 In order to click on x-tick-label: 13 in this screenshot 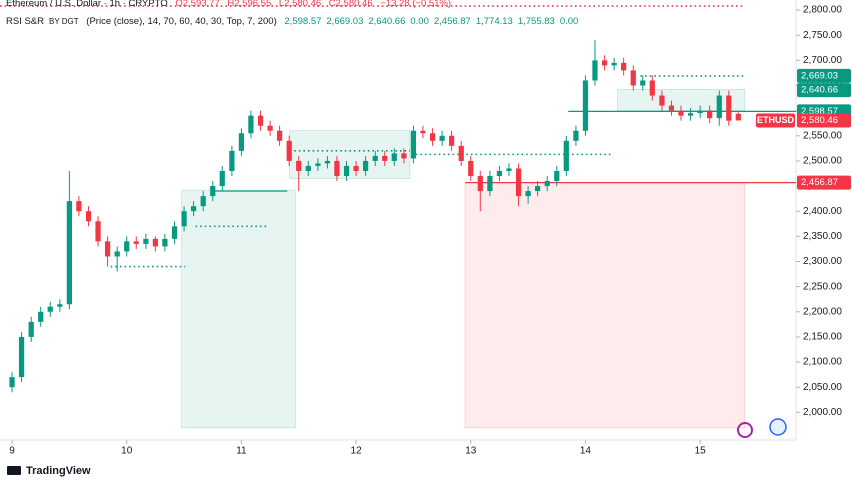, I will do `click(471, 451)`.